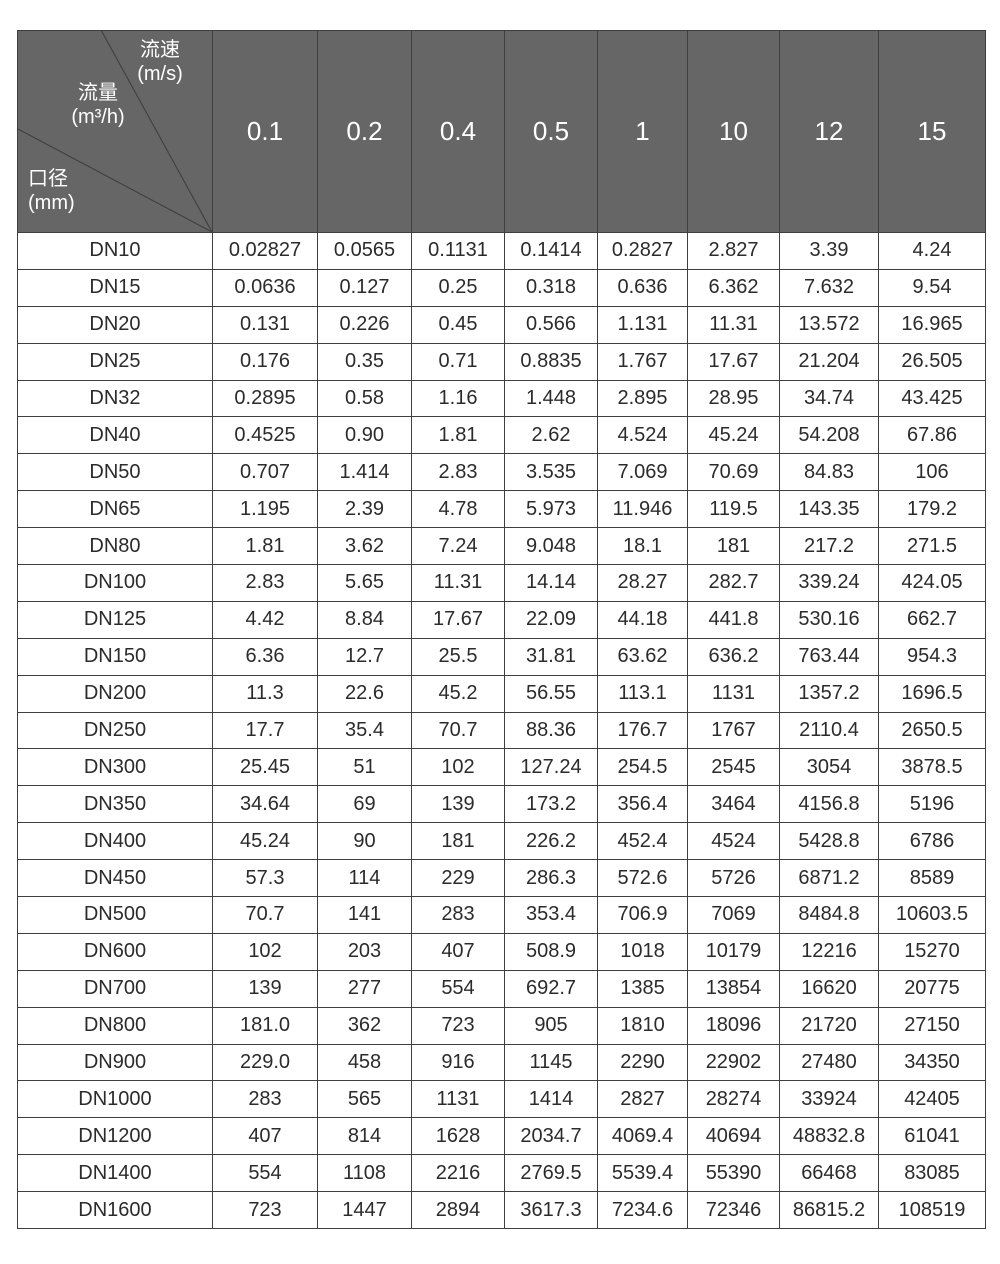 This screenshot has height=1264, width=1000. What do you see at coordinates (829, 131) in the screenshot?
I see `column-header-6: 12` at bounding box center [829, 131].